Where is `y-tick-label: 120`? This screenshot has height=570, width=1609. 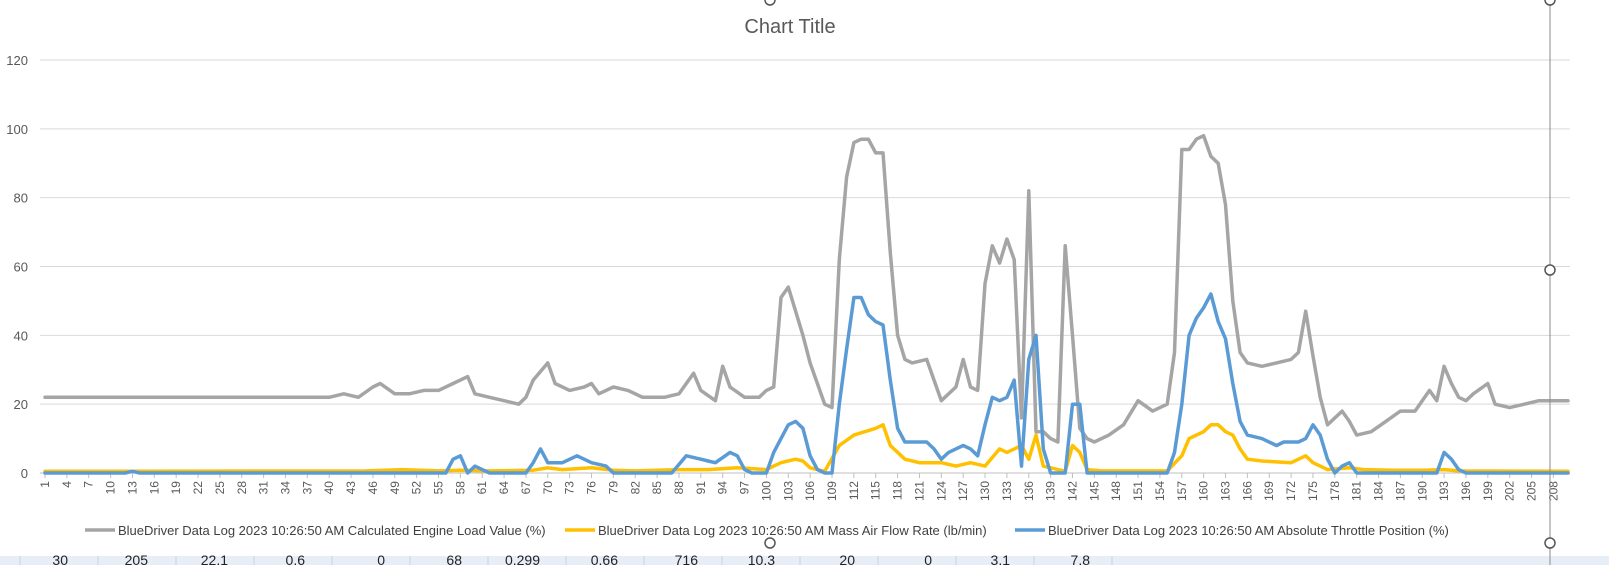
y-tick-label: 120 is located at coordinates (17, 60).